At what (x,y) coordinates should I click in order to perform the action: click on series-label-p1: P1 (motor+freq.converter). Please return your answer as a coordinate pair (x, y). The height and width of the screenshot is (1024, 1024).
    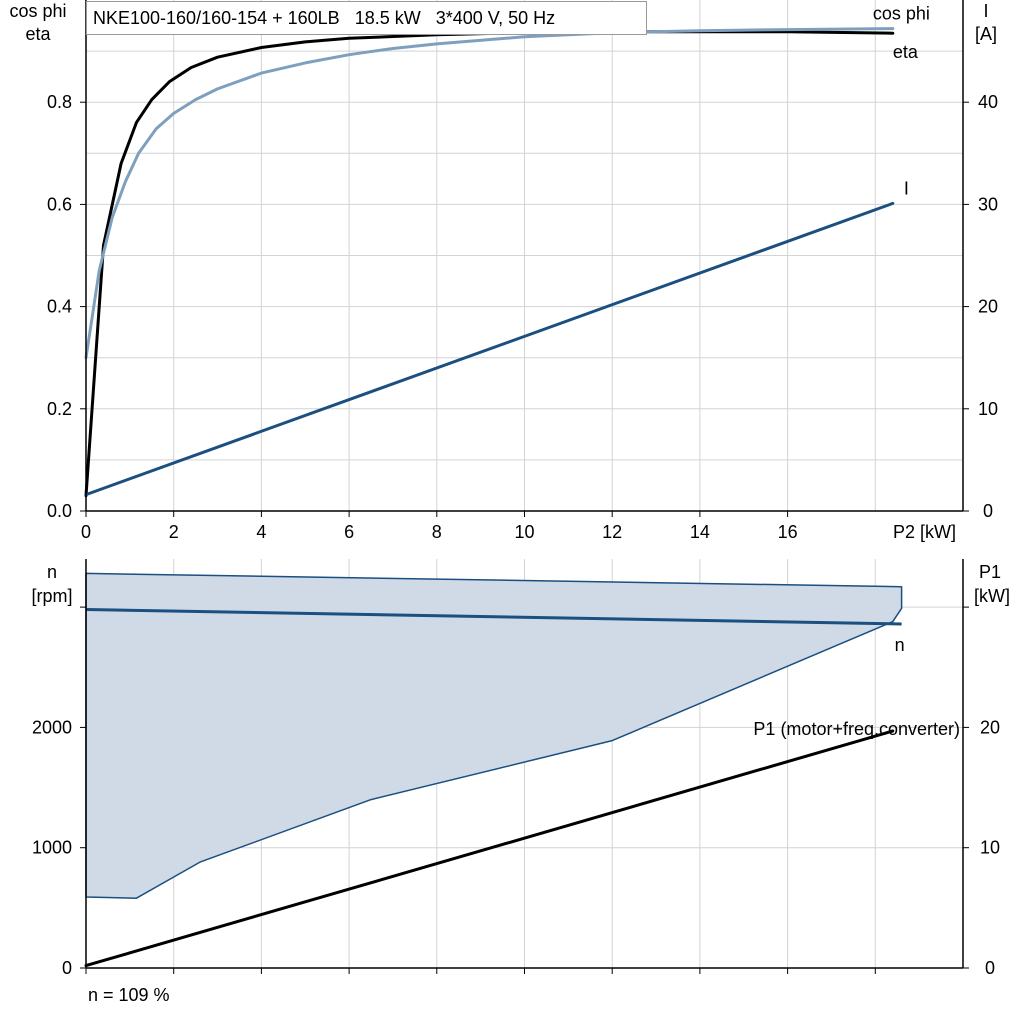
    Looking at the image, I should click on (856, 729).